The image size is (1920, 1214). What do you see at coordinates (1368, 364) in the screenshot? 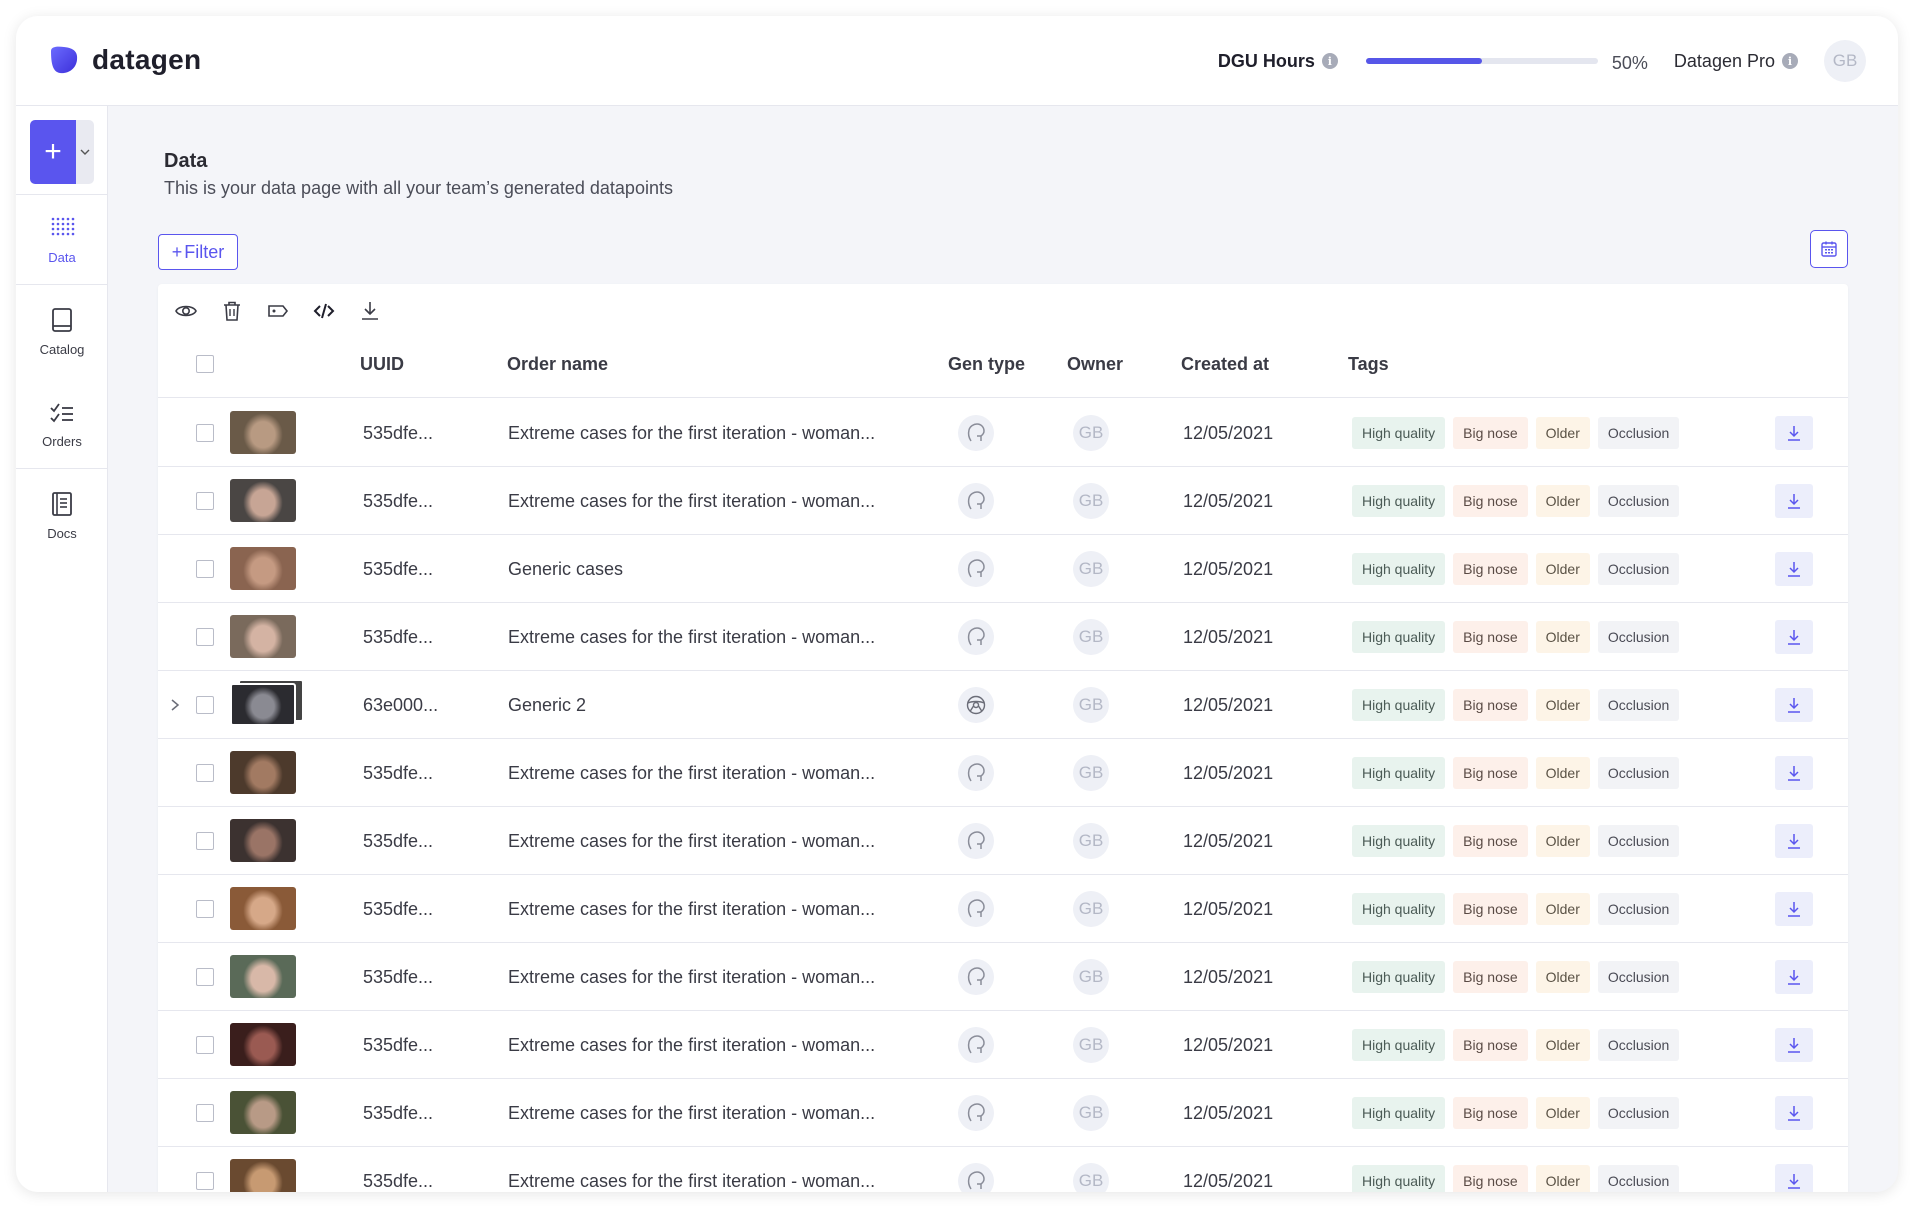
I see `column-header-tags: Tags` at bounding box center [1368, 364].